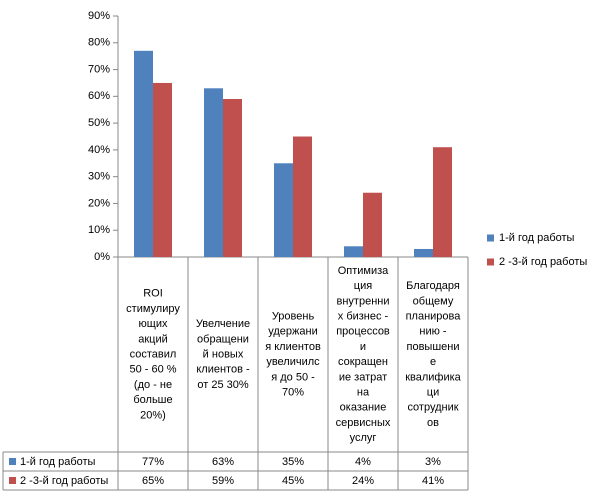 The image size is (600, 500). I want to click on legend-label: 1-й год работы, so click(537, 238).